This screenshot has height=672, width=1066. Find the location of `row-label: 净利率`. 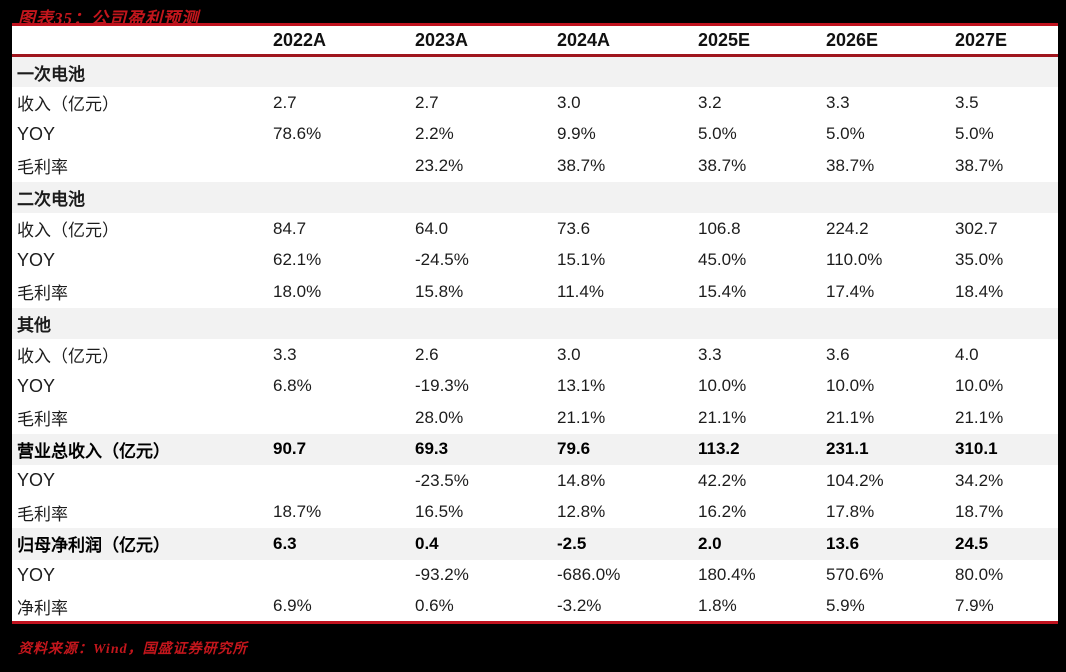

row-label: 净利率 is located at coordinates (142, 607).